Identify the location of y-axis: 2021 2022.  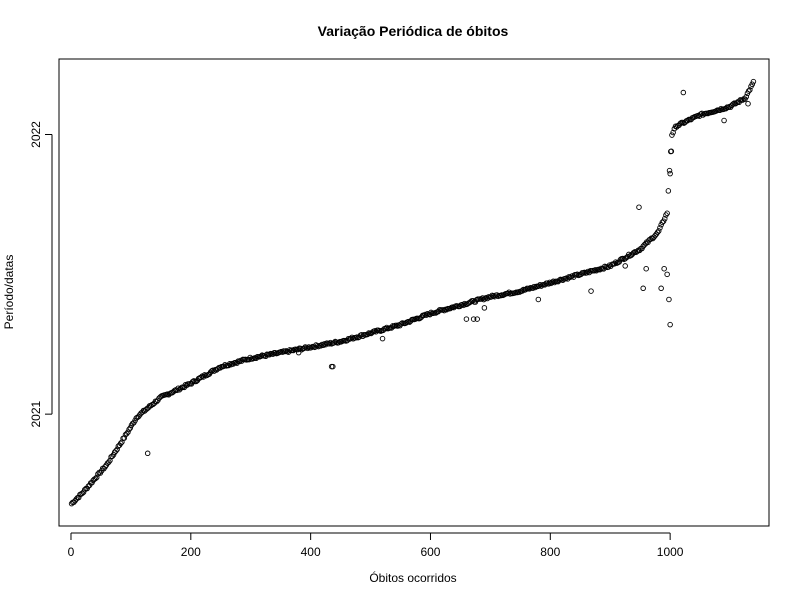
(41, 274).